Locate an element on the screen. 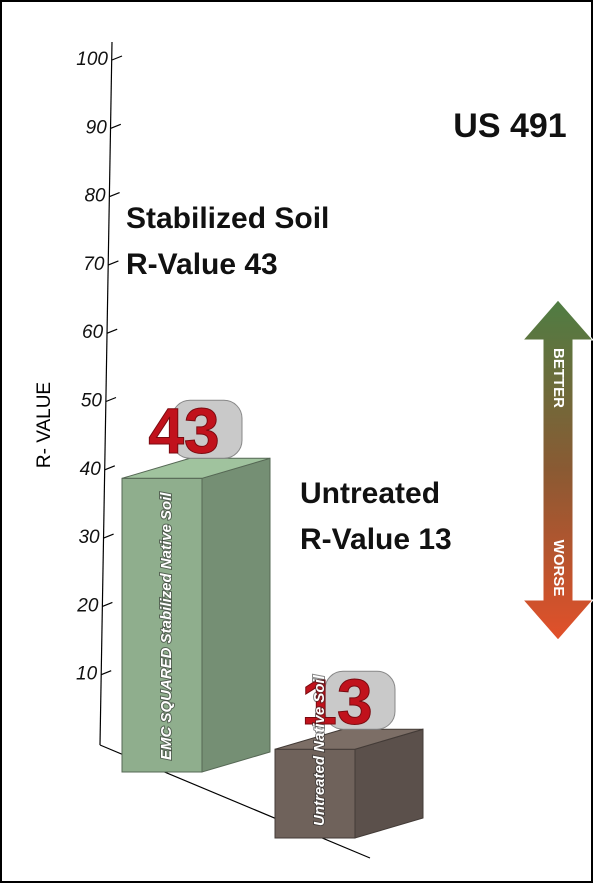 This screenshot has height=883, width=593. y-axis-line is located at coordinates (106, 393).